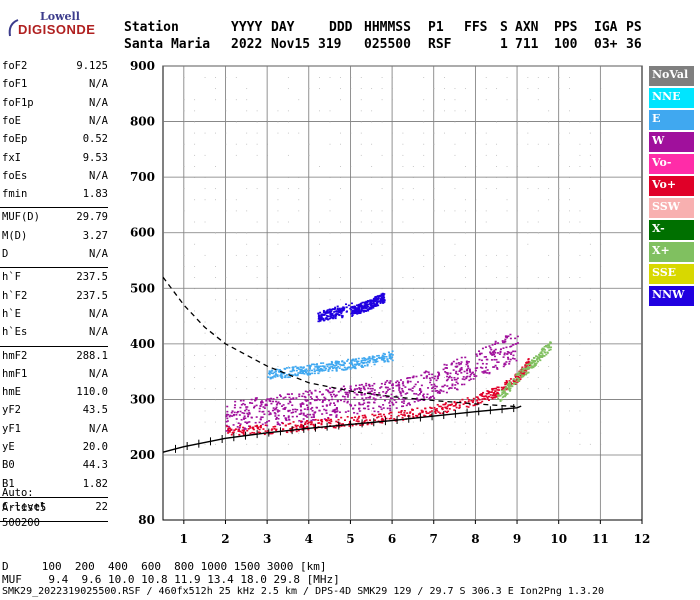  Describe the element at coordinates (267, 539) in the screenshot. I see `x-tick-label: 3` at that location.